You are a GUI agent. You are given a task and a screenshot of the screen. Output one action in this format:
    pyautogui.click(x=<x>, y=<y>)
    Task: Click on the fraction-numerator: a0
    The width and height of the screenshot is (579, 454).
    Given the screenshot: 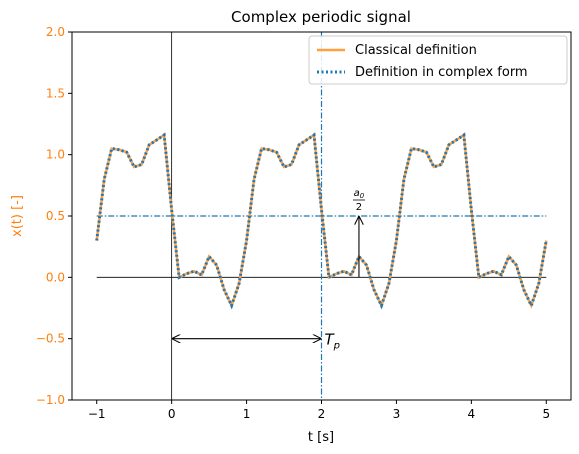 What is the action you would take?
    pyautogui.click(x=359, y=194)
    